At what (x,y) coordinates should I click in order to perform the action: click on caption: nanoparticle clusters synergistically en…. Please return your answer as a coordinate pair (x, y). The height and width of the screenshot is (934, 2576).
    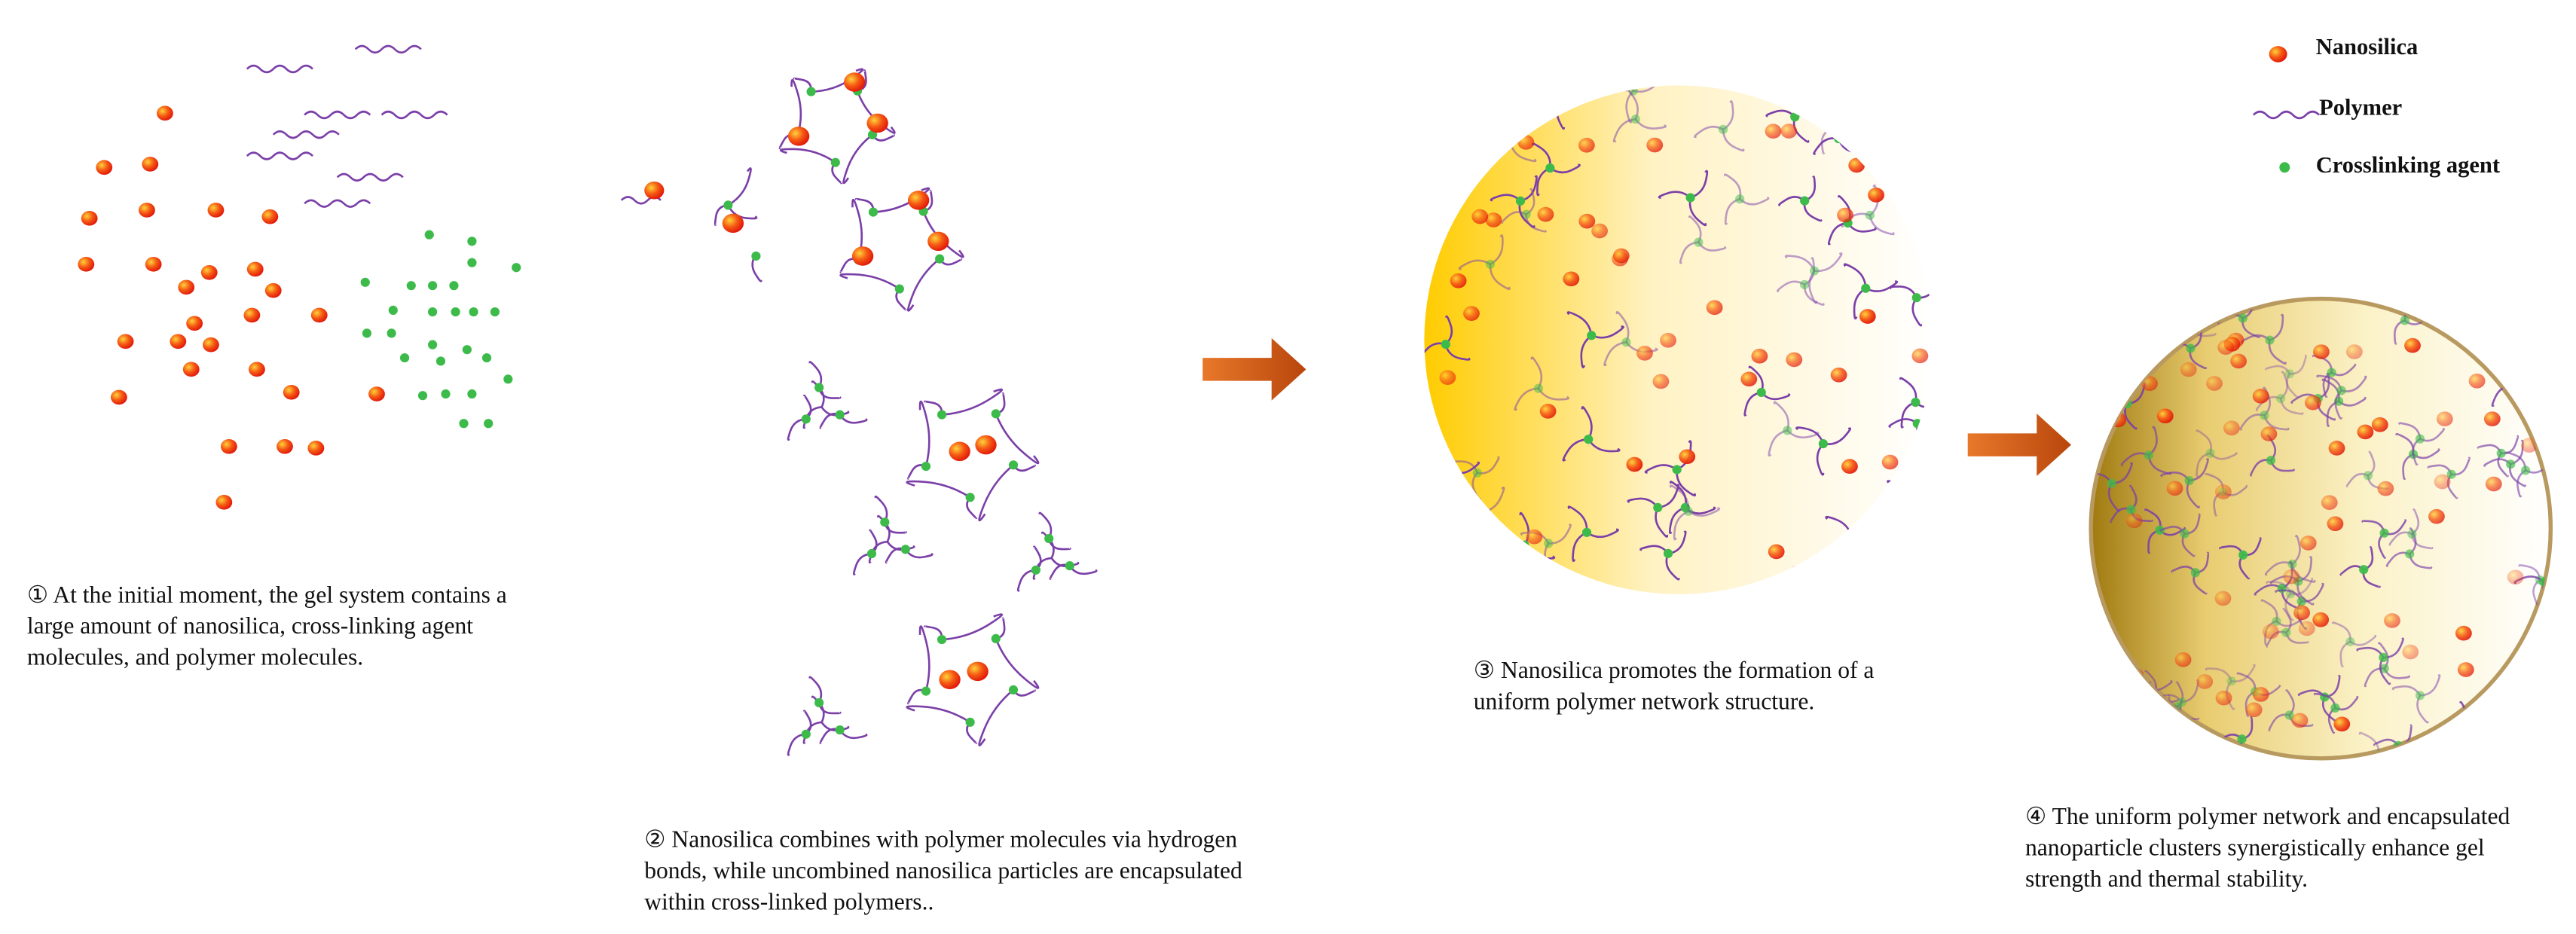
    Looking at the image, I should click on (2255, 847).